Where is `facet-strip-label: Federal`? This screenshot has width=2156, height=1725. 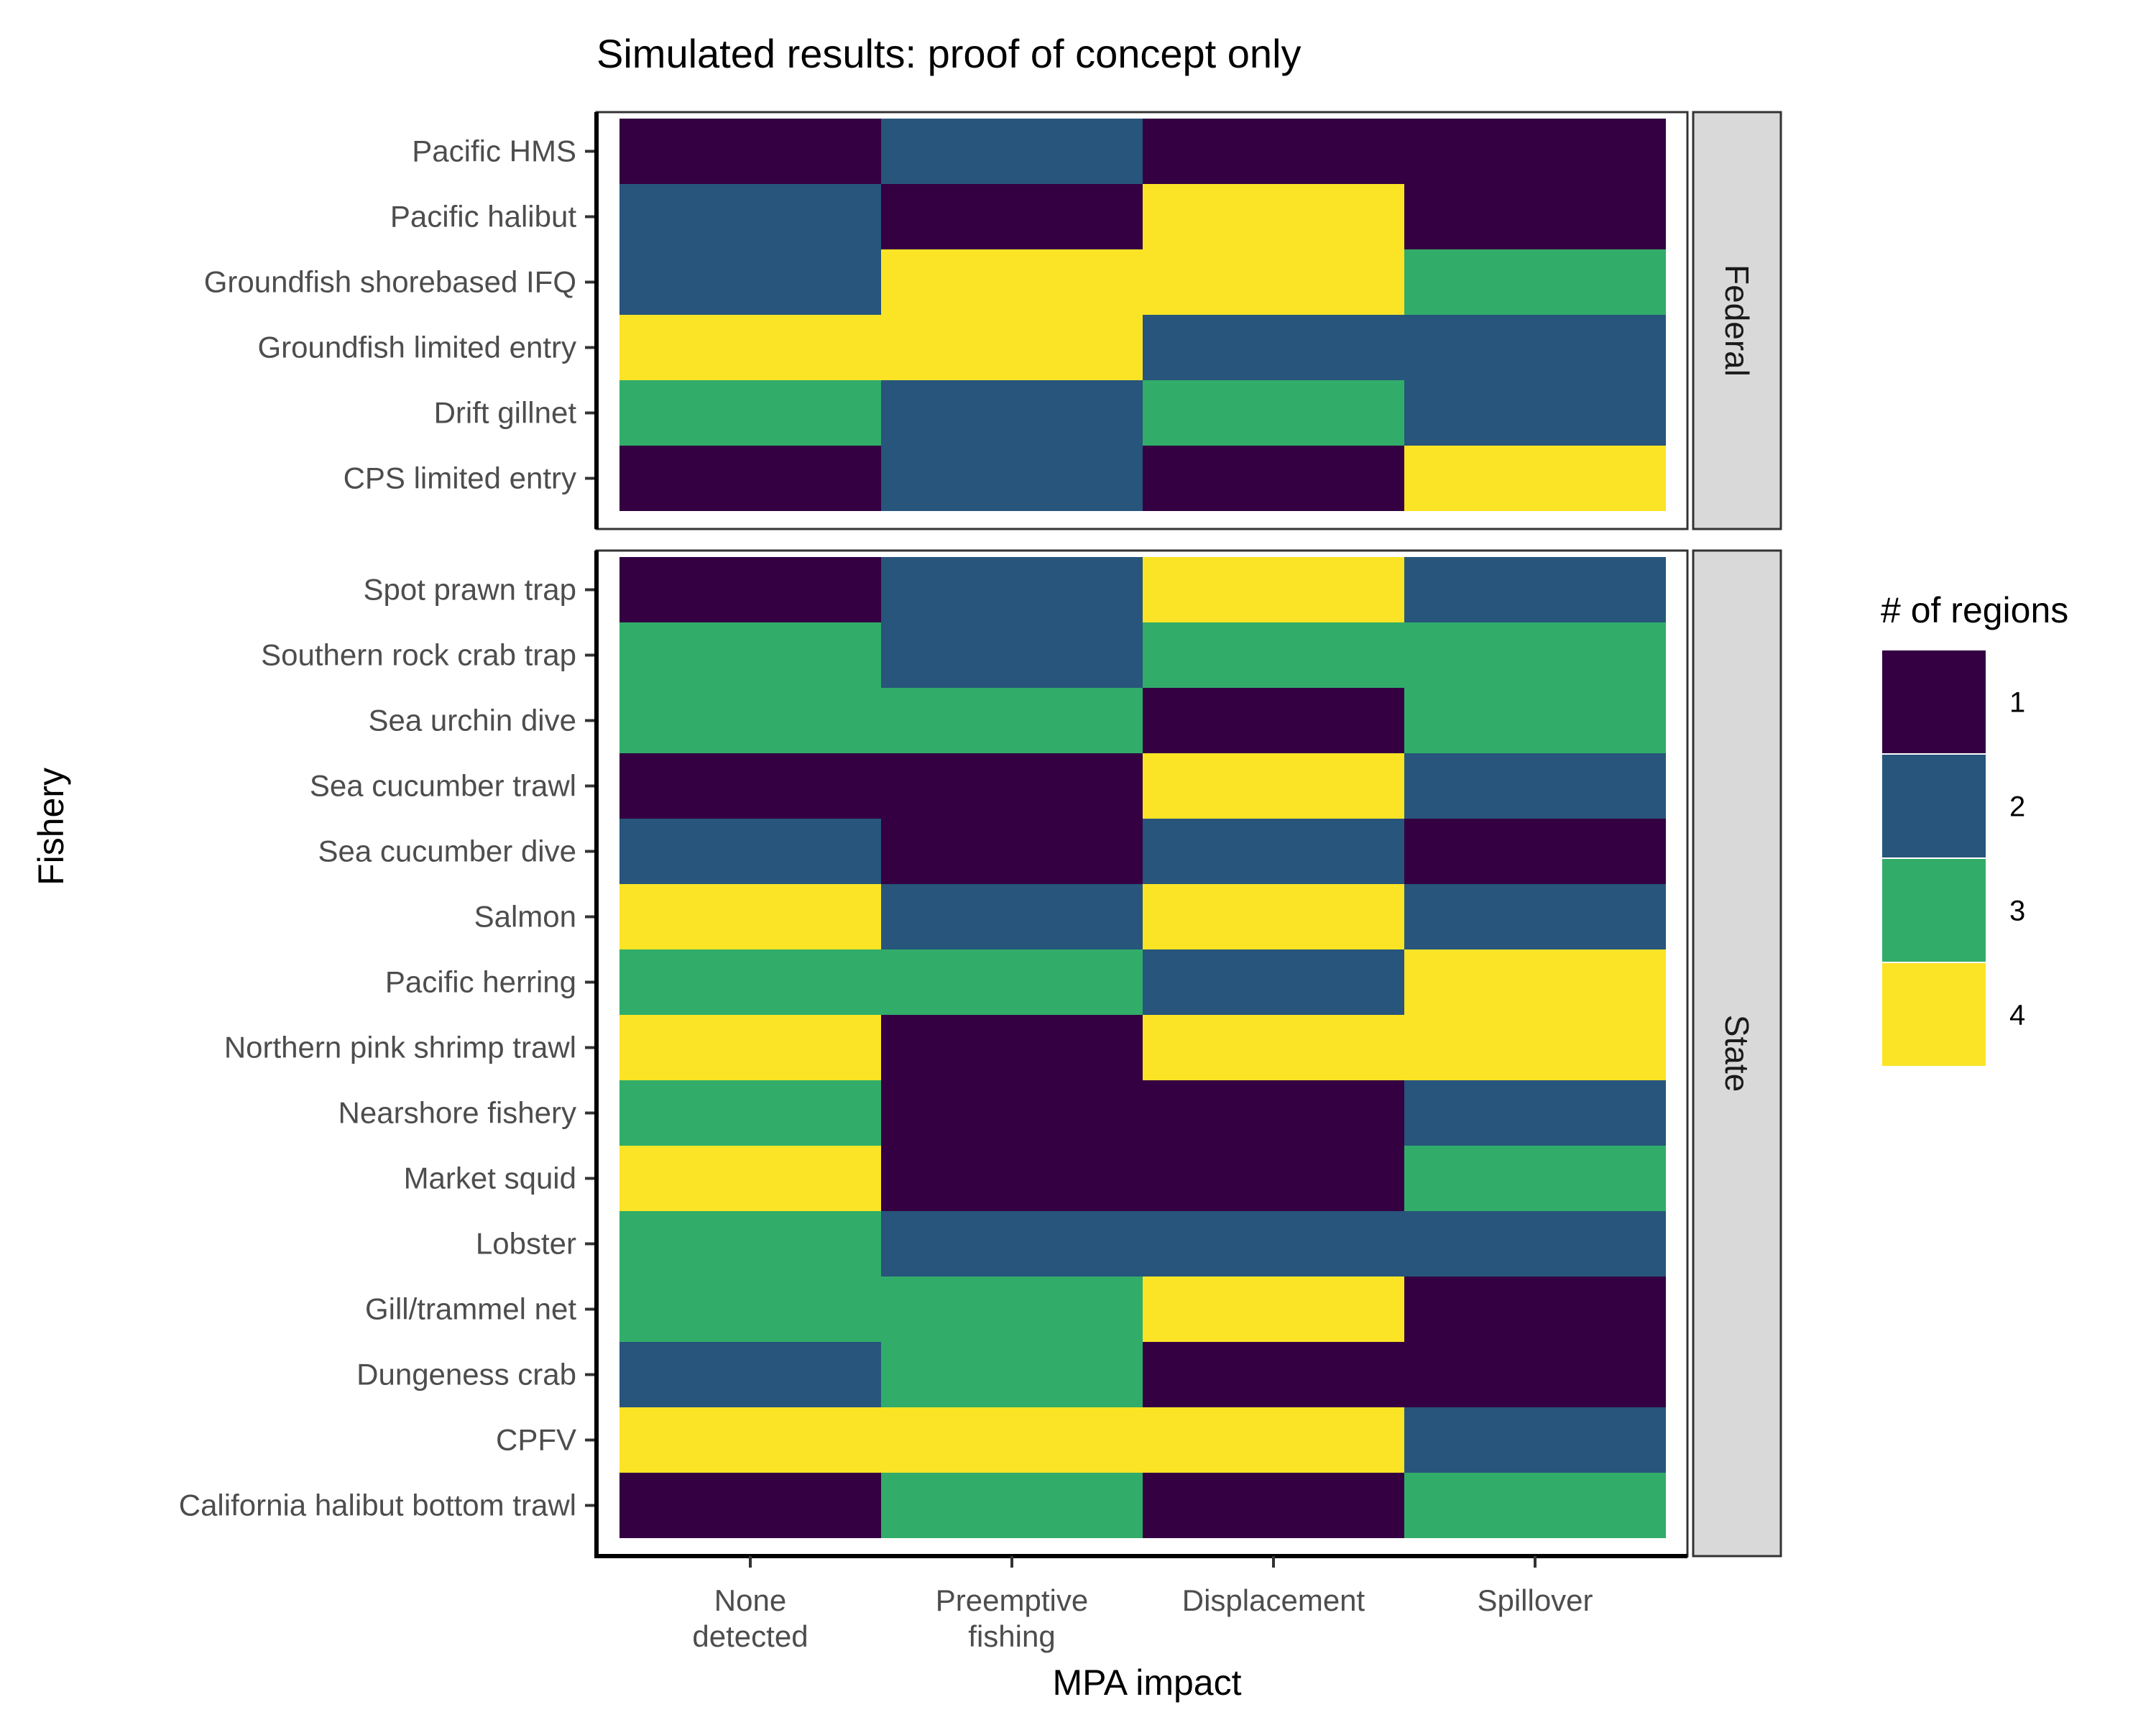 facet-strip-label: Federal is located at coordinates (1737, 320).